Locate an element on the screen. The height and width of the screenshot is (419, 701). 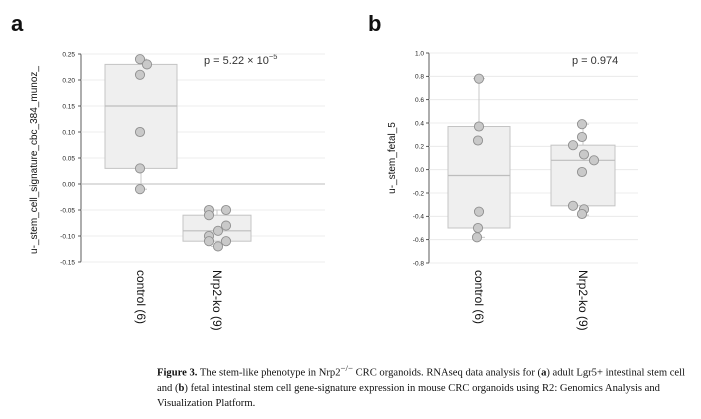
caption-part1: The stem-like phenotype in Nrp2 is located at coordinates (269, 373).